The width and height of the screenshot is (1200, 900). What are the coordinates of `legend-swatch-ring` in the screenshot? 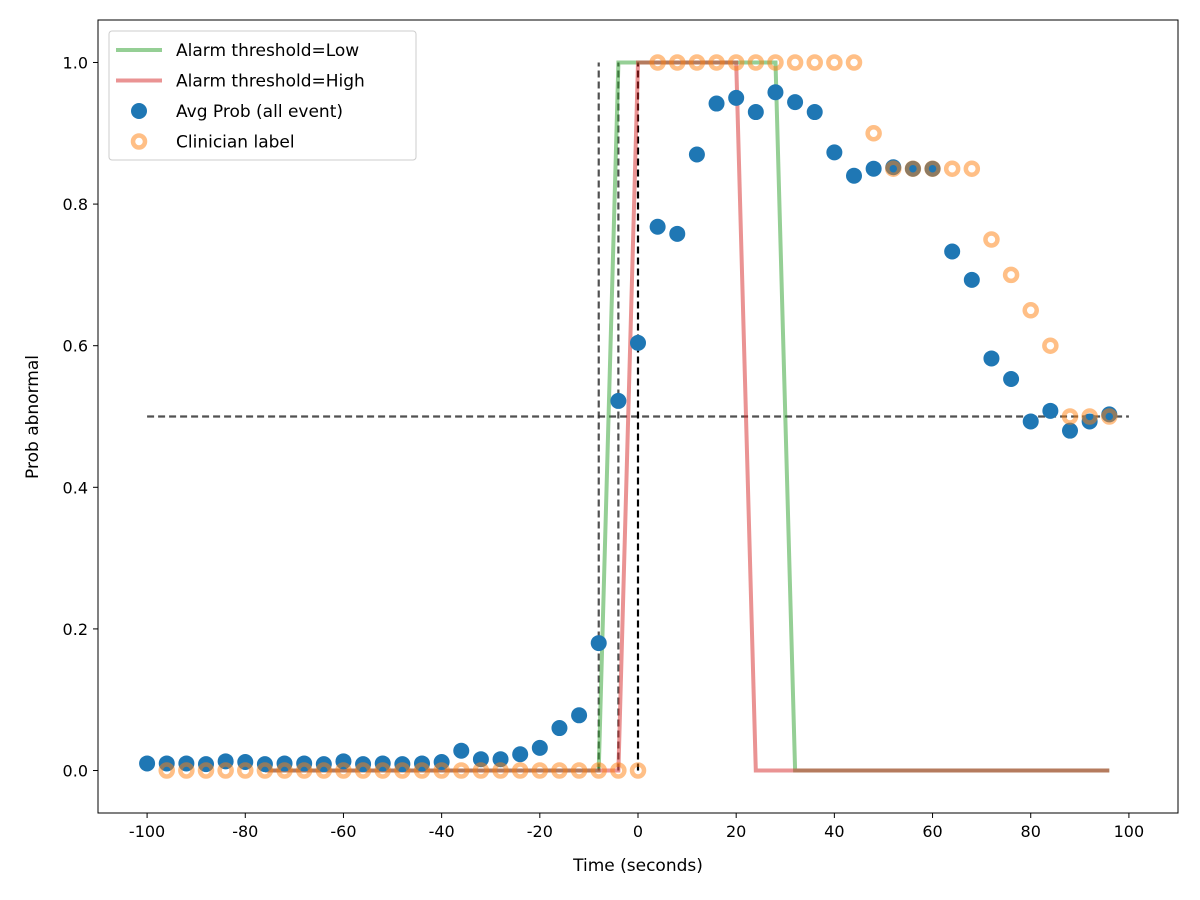 It's located at (139, 141).